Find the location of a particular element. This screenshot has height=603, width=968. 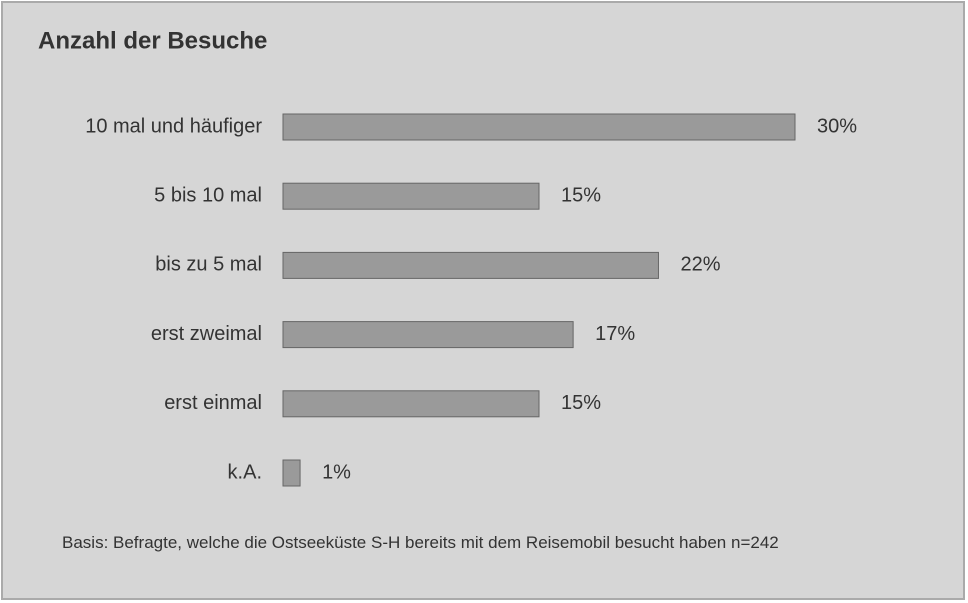

chart-title: Anzahl der Besuche is located at coordinates (152, 40).